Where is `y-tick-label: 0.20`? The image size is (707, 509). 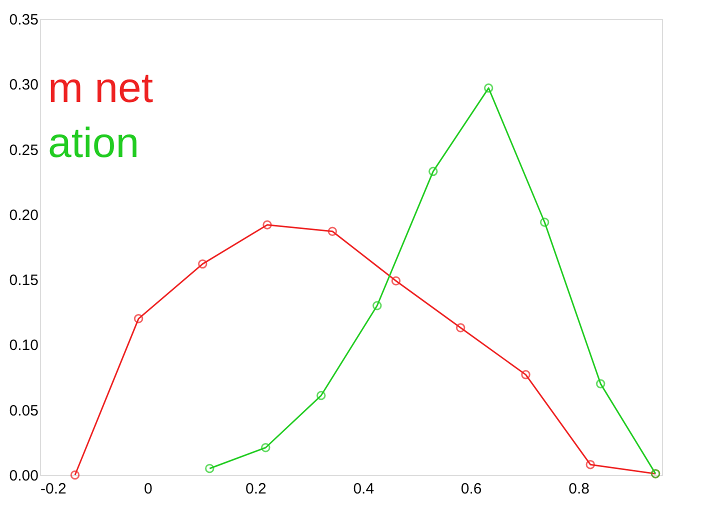
y-tick-label: 0.20 is located at coordinates (23, 215).